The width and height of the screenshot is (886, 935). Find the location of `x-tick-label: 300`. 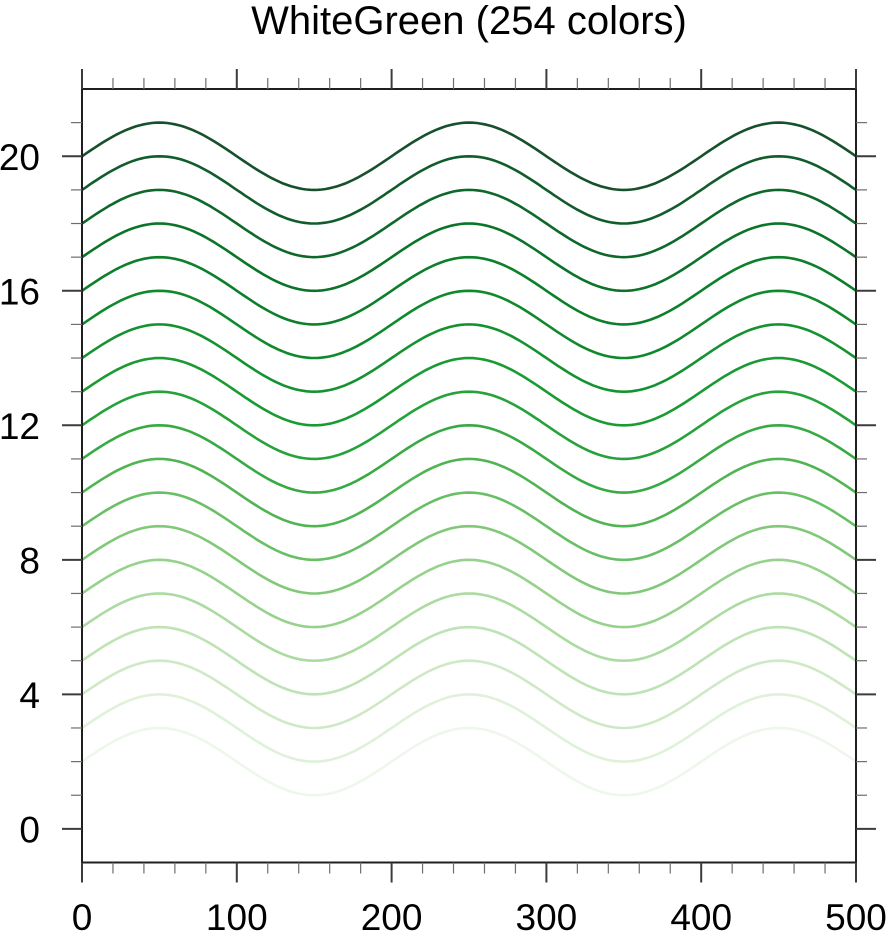

x-tick-label: 300 is located at coordinates (547, 916).